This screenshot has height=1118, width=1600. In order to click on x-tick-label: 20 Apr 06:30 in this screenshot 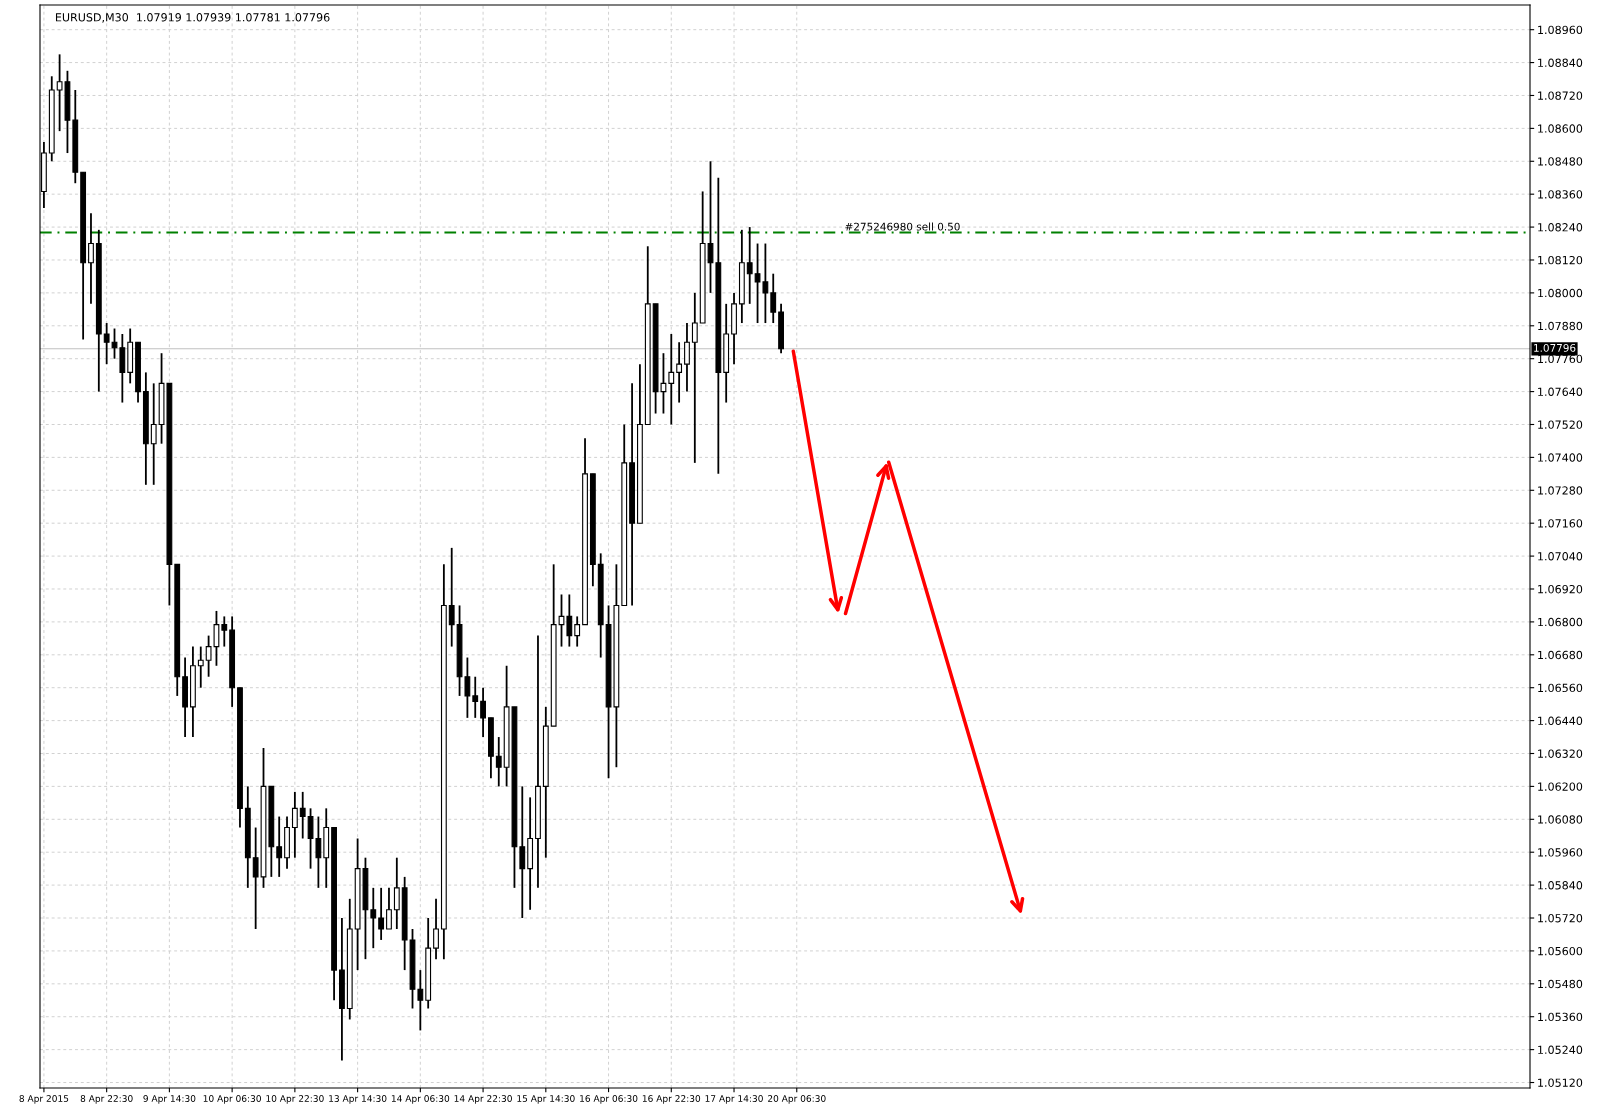, I will do `click(796, 1099)`.